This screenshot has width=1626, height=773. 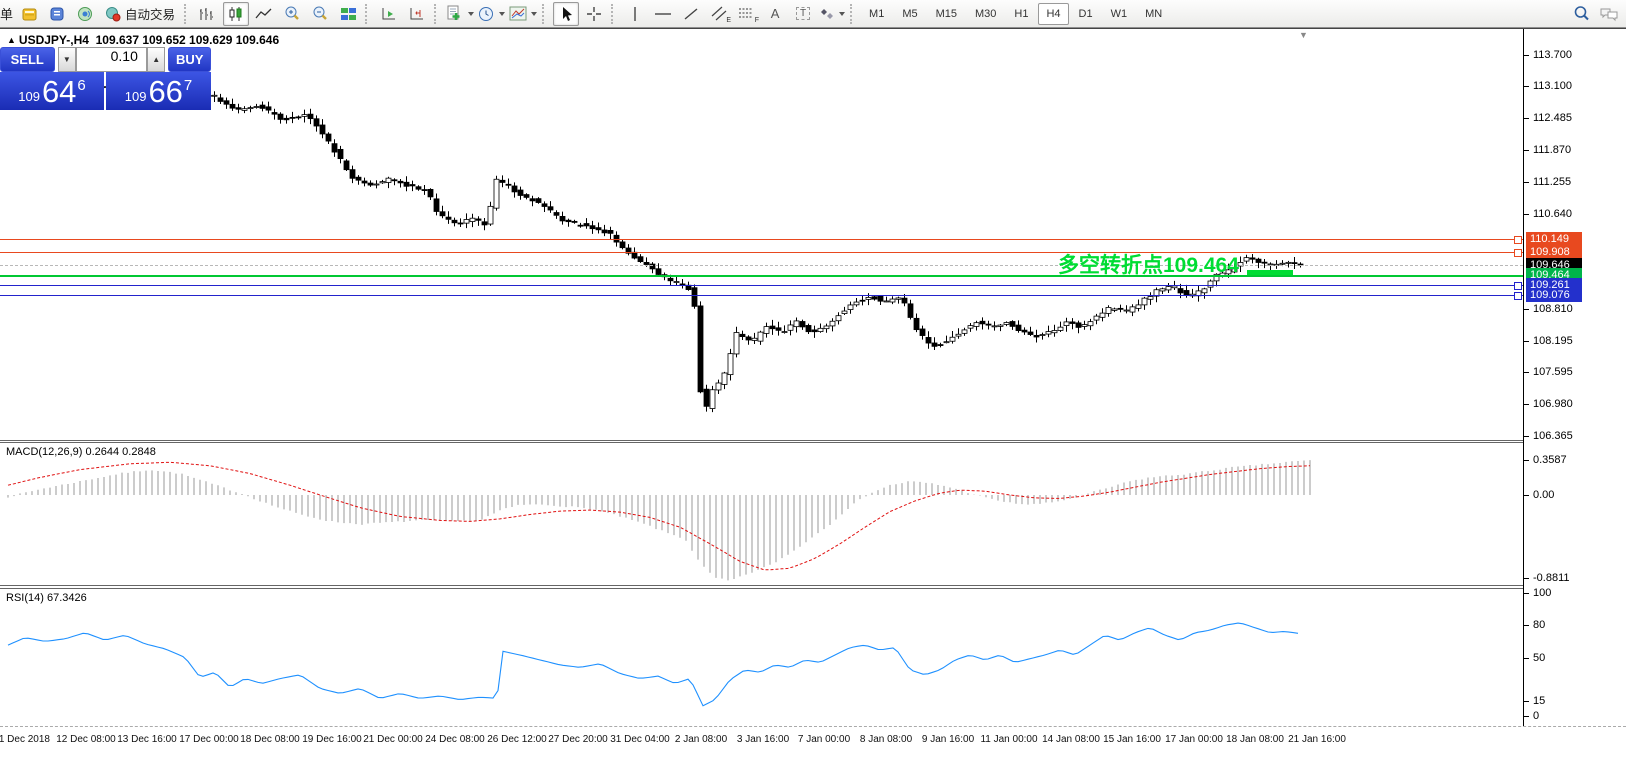 What do you see at coordinates (775, 14) in the screenshot?
I see `text-tool-button: A` at bounding box center [775, 14].